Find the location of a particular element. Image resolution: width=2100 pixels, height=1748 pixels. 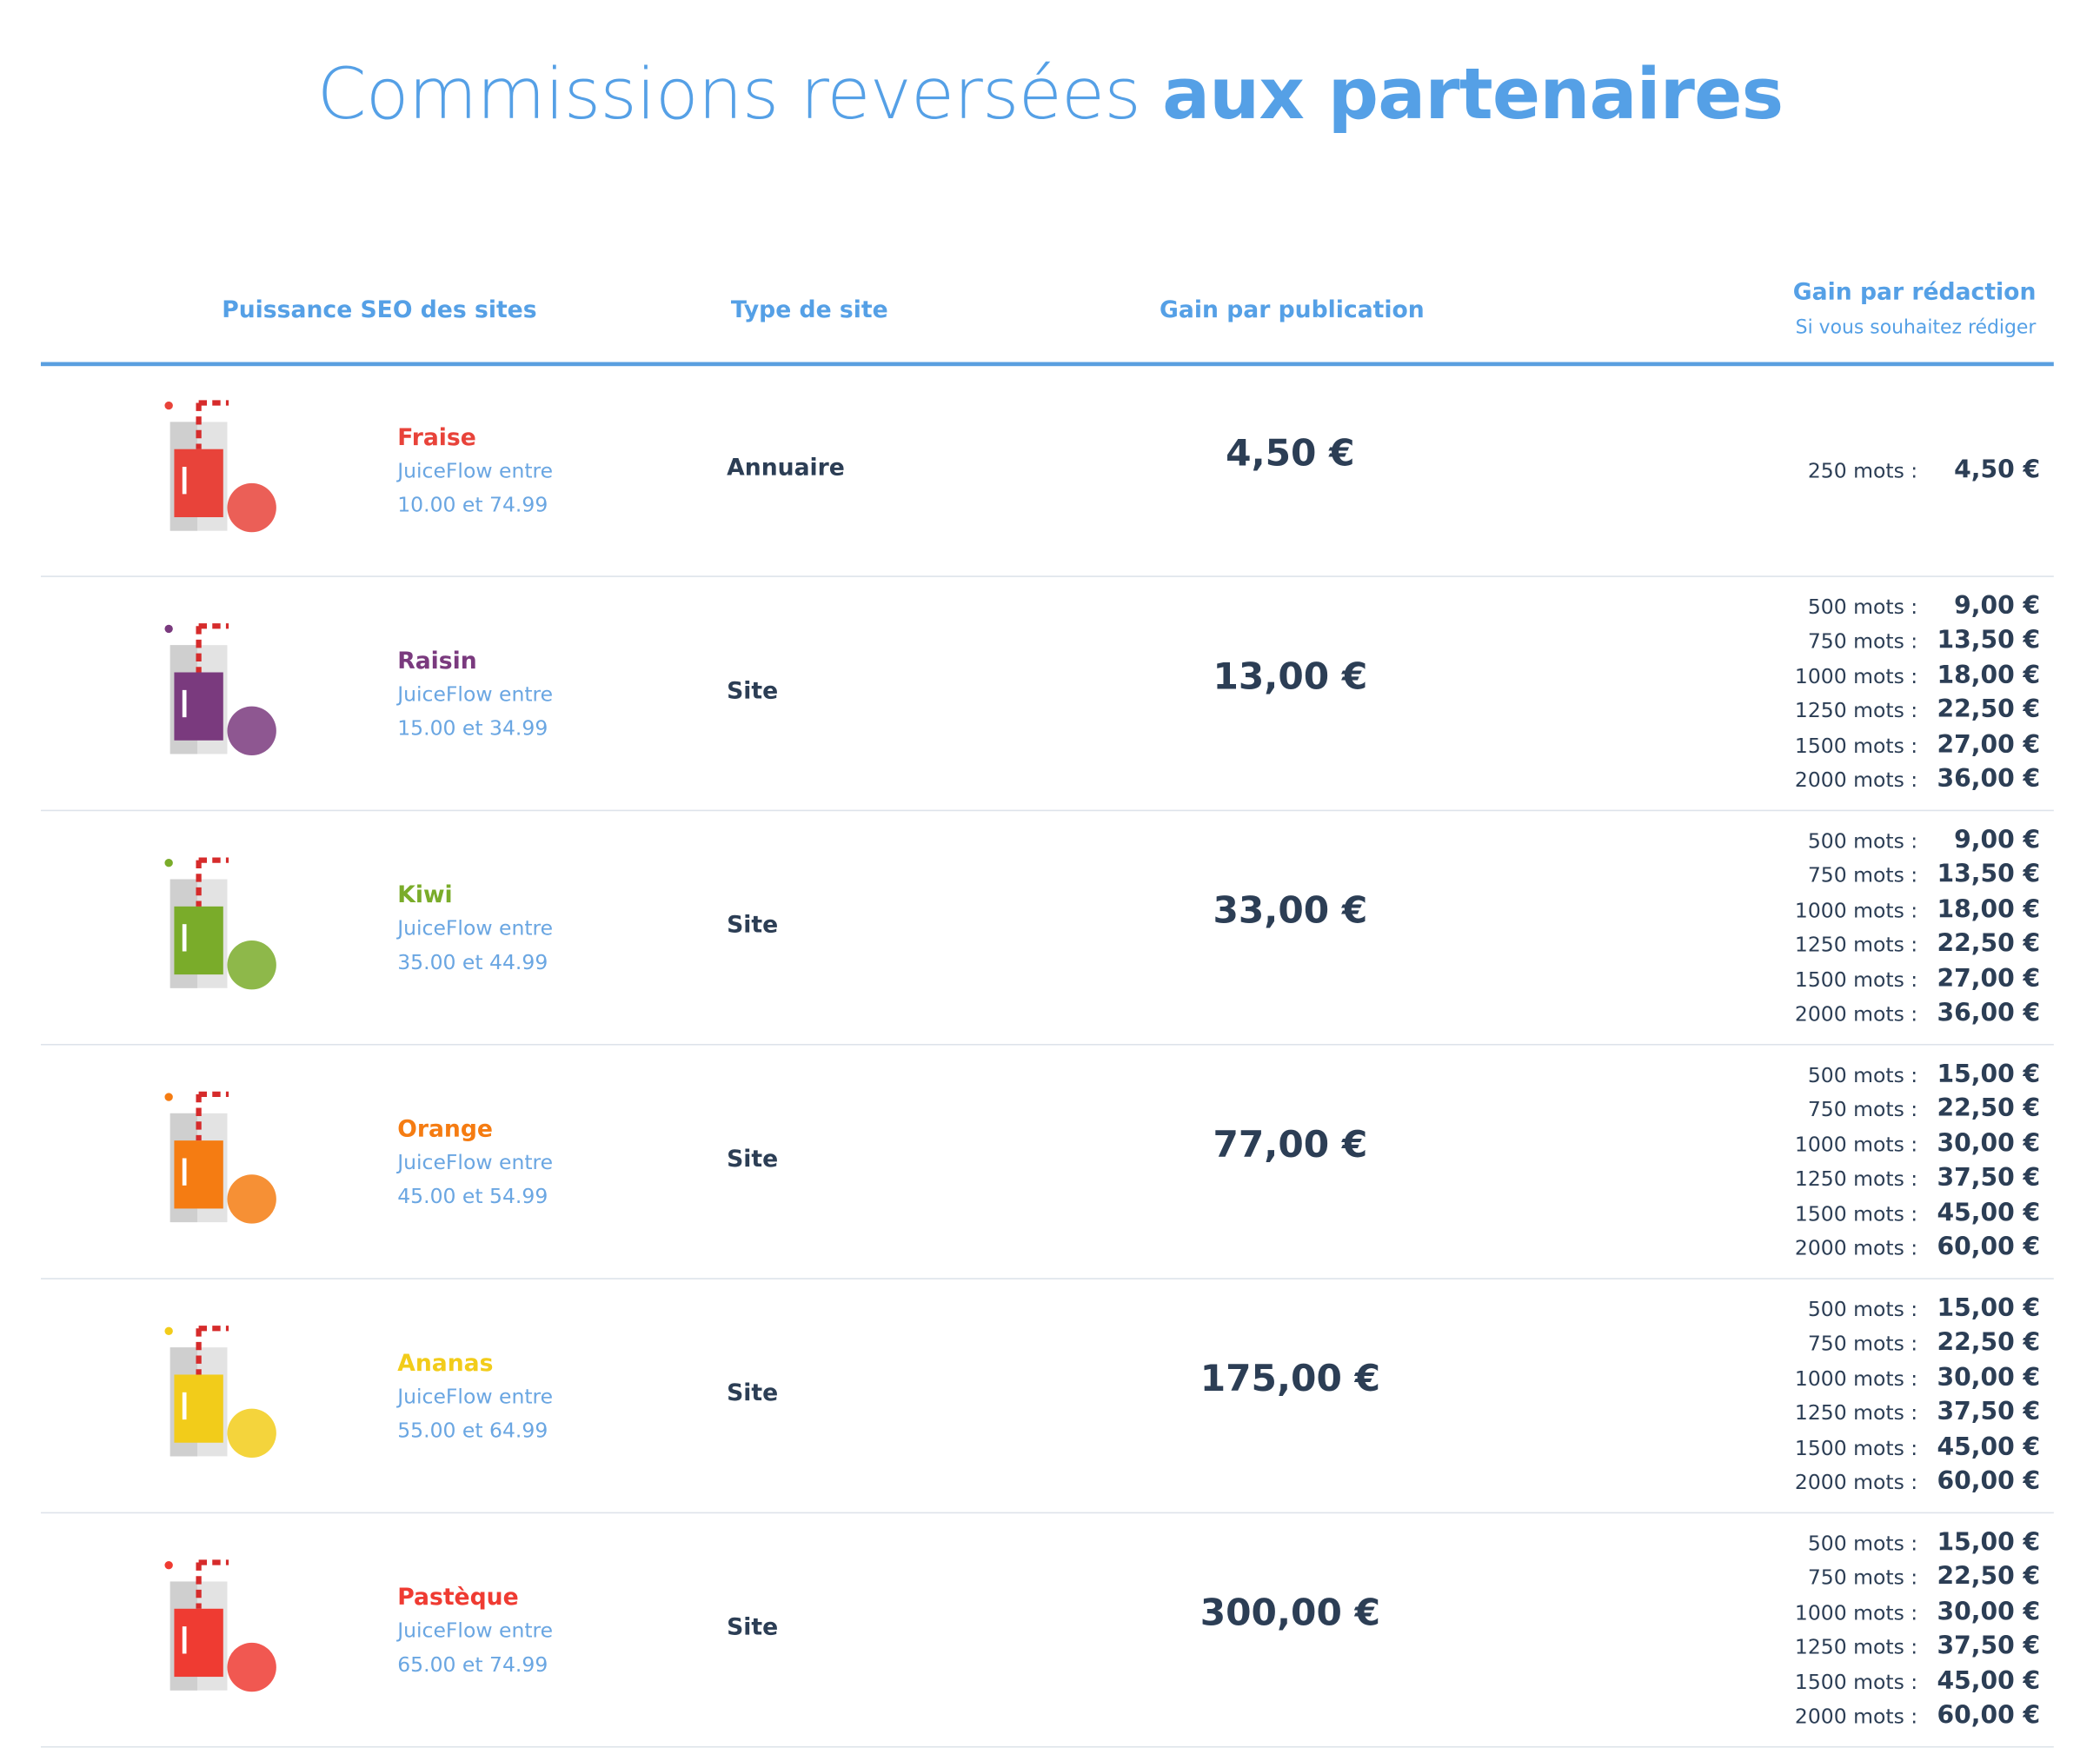

publication-gain: 13,00 € is located at coordinates (1290, 676).